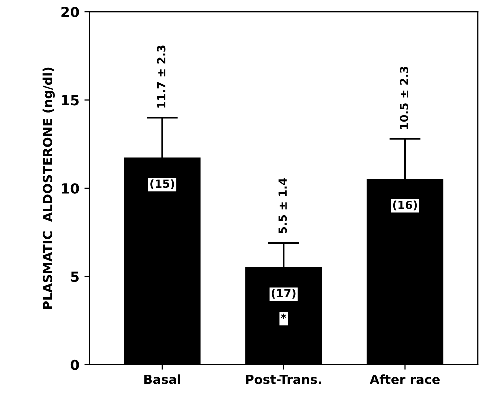 The height and width of the screenshot is (401, 498). Describe the element at coordinates (75, 365) in the screenshot. I see `y-tick-label: 0` at that location.